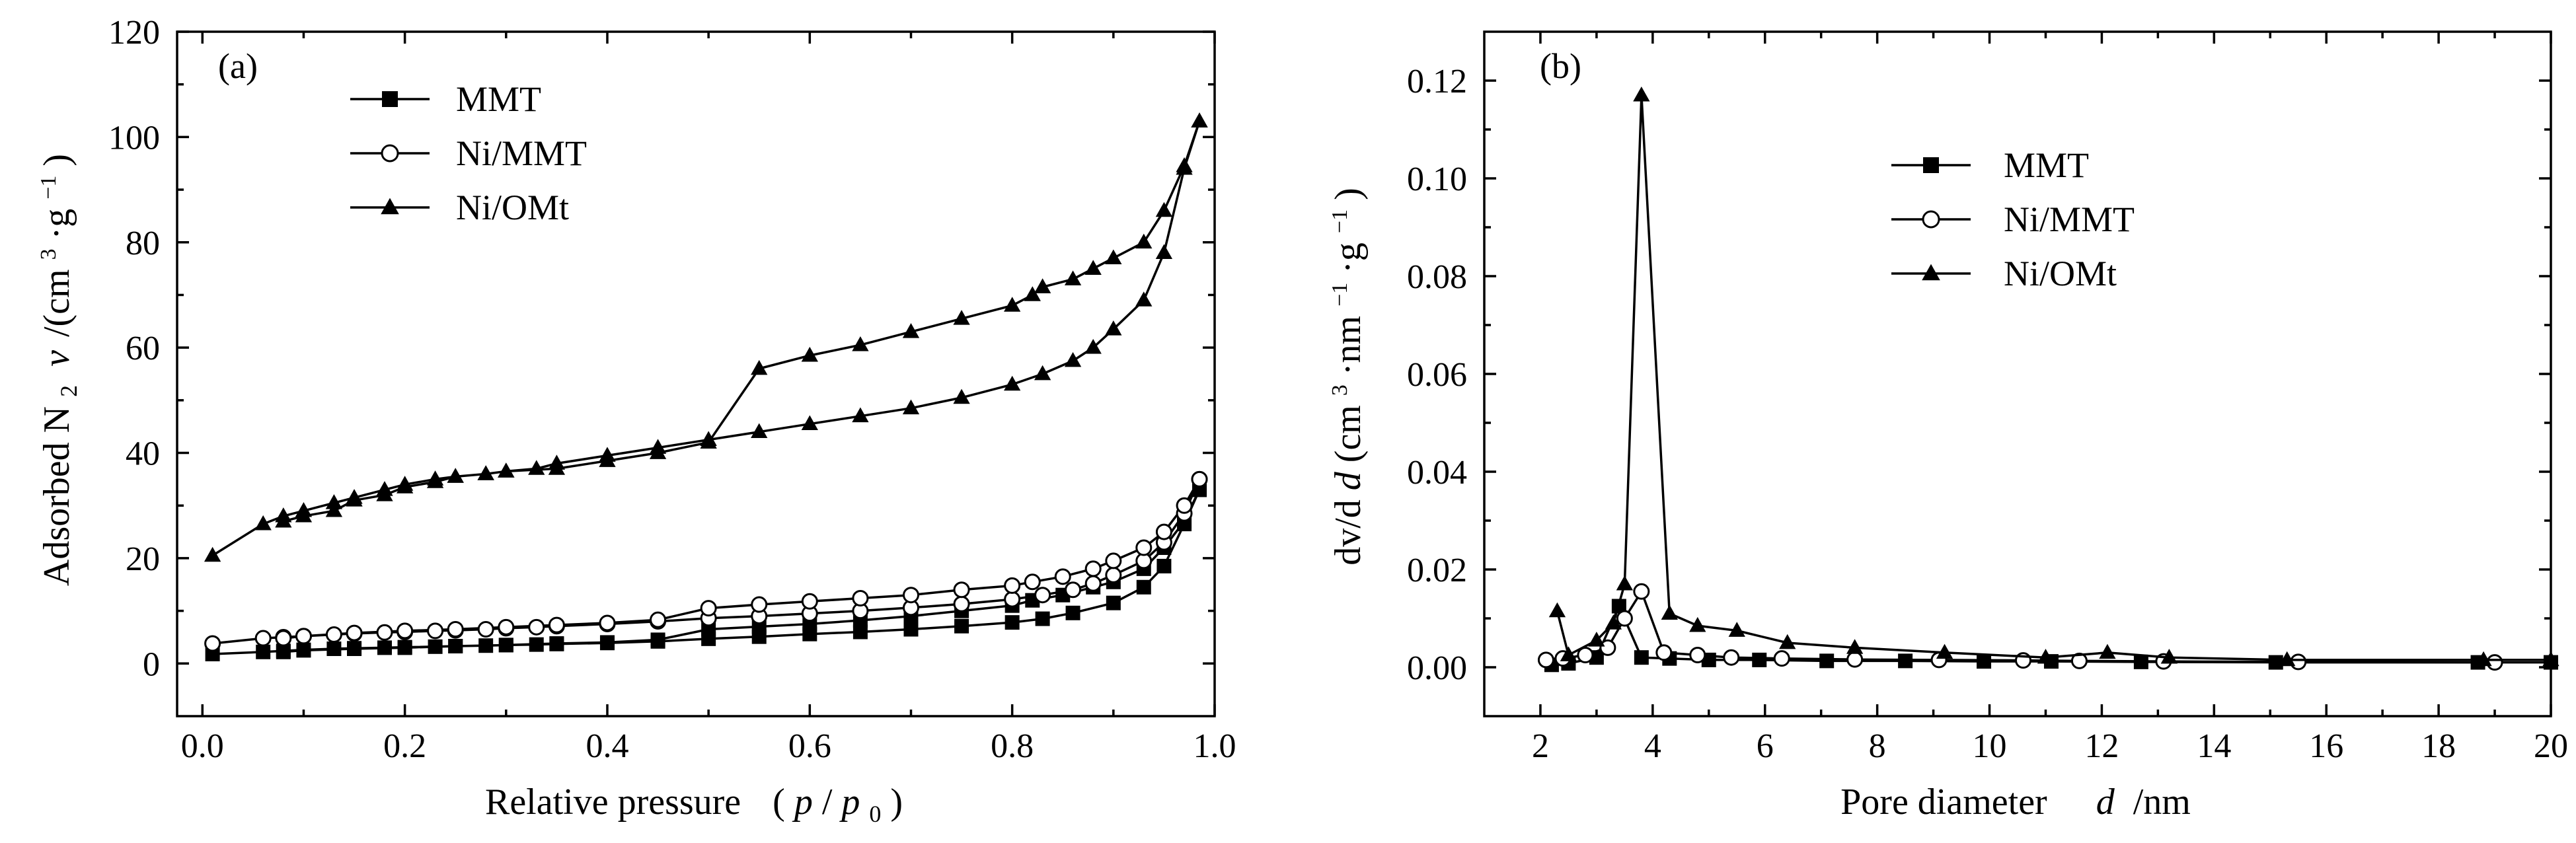  What do you see at coordinates (1340, 221) in the screenshot?
I see `y-title-sup-neg1-b: −1` at bounding box center [1340, 221].